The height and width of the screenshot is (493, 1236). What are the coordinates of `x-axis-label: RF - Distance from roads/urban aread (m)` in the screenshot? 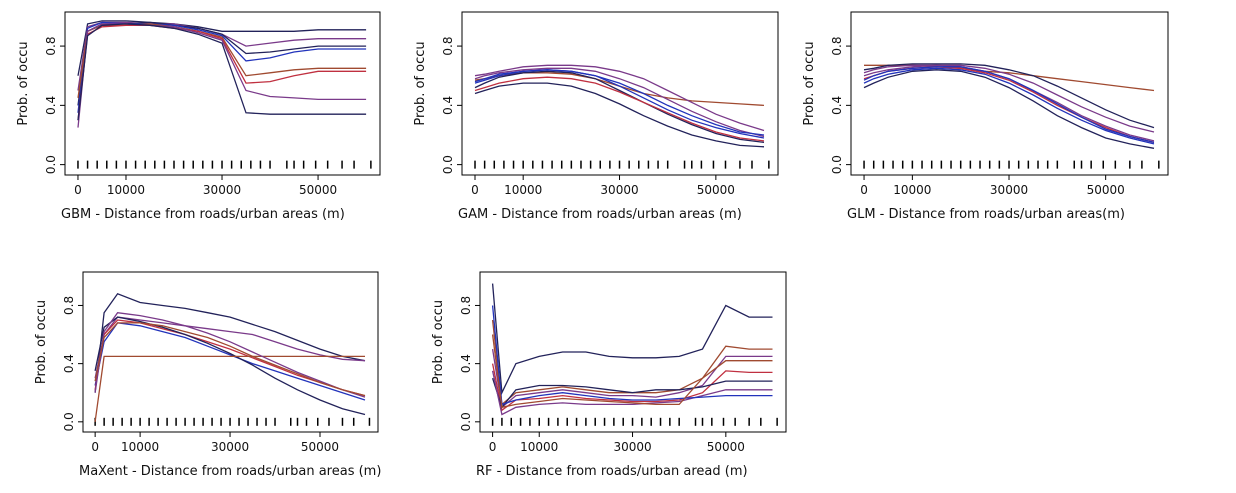 It's located at (612, 471).